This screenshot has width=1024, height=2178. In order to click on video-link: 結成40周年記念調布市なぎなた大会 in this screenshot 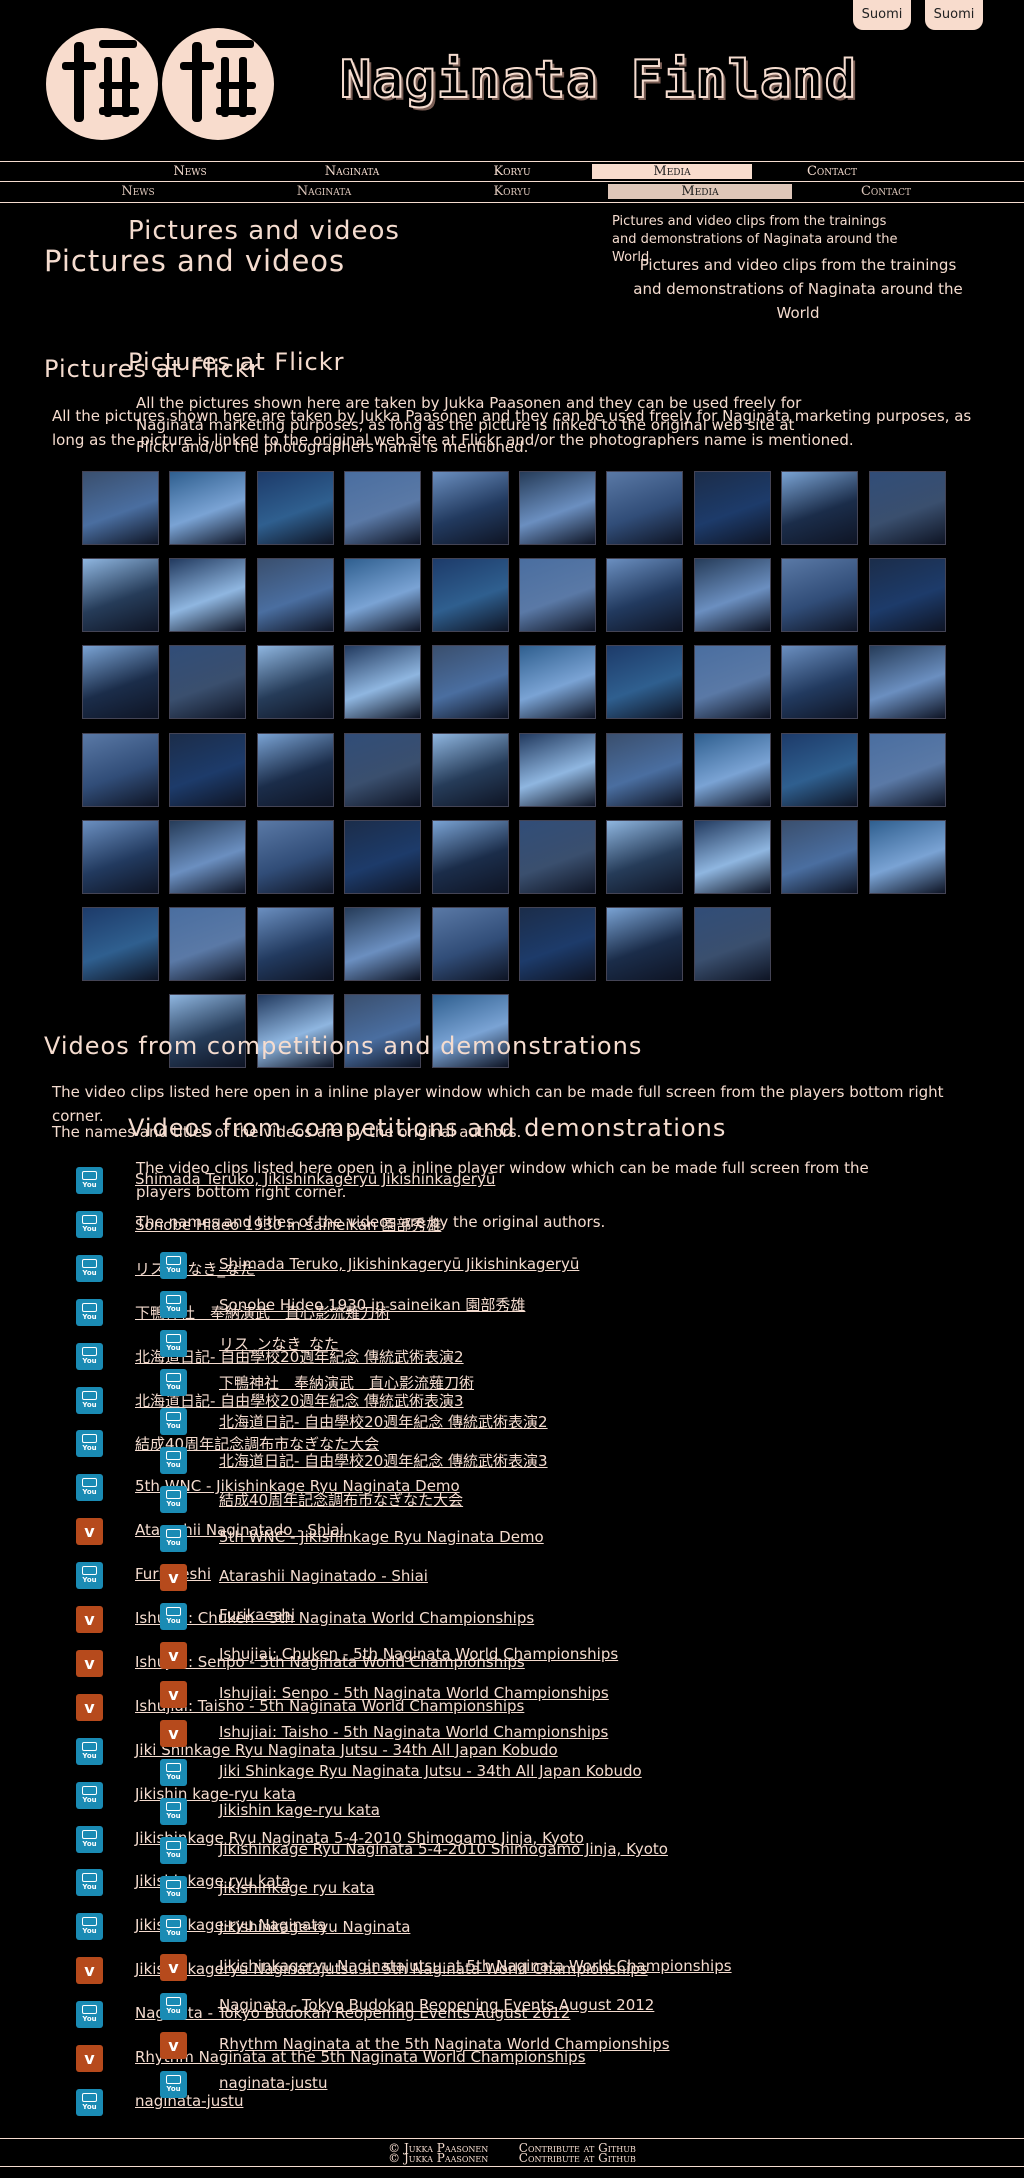, I will do `click(257, 1444)`.